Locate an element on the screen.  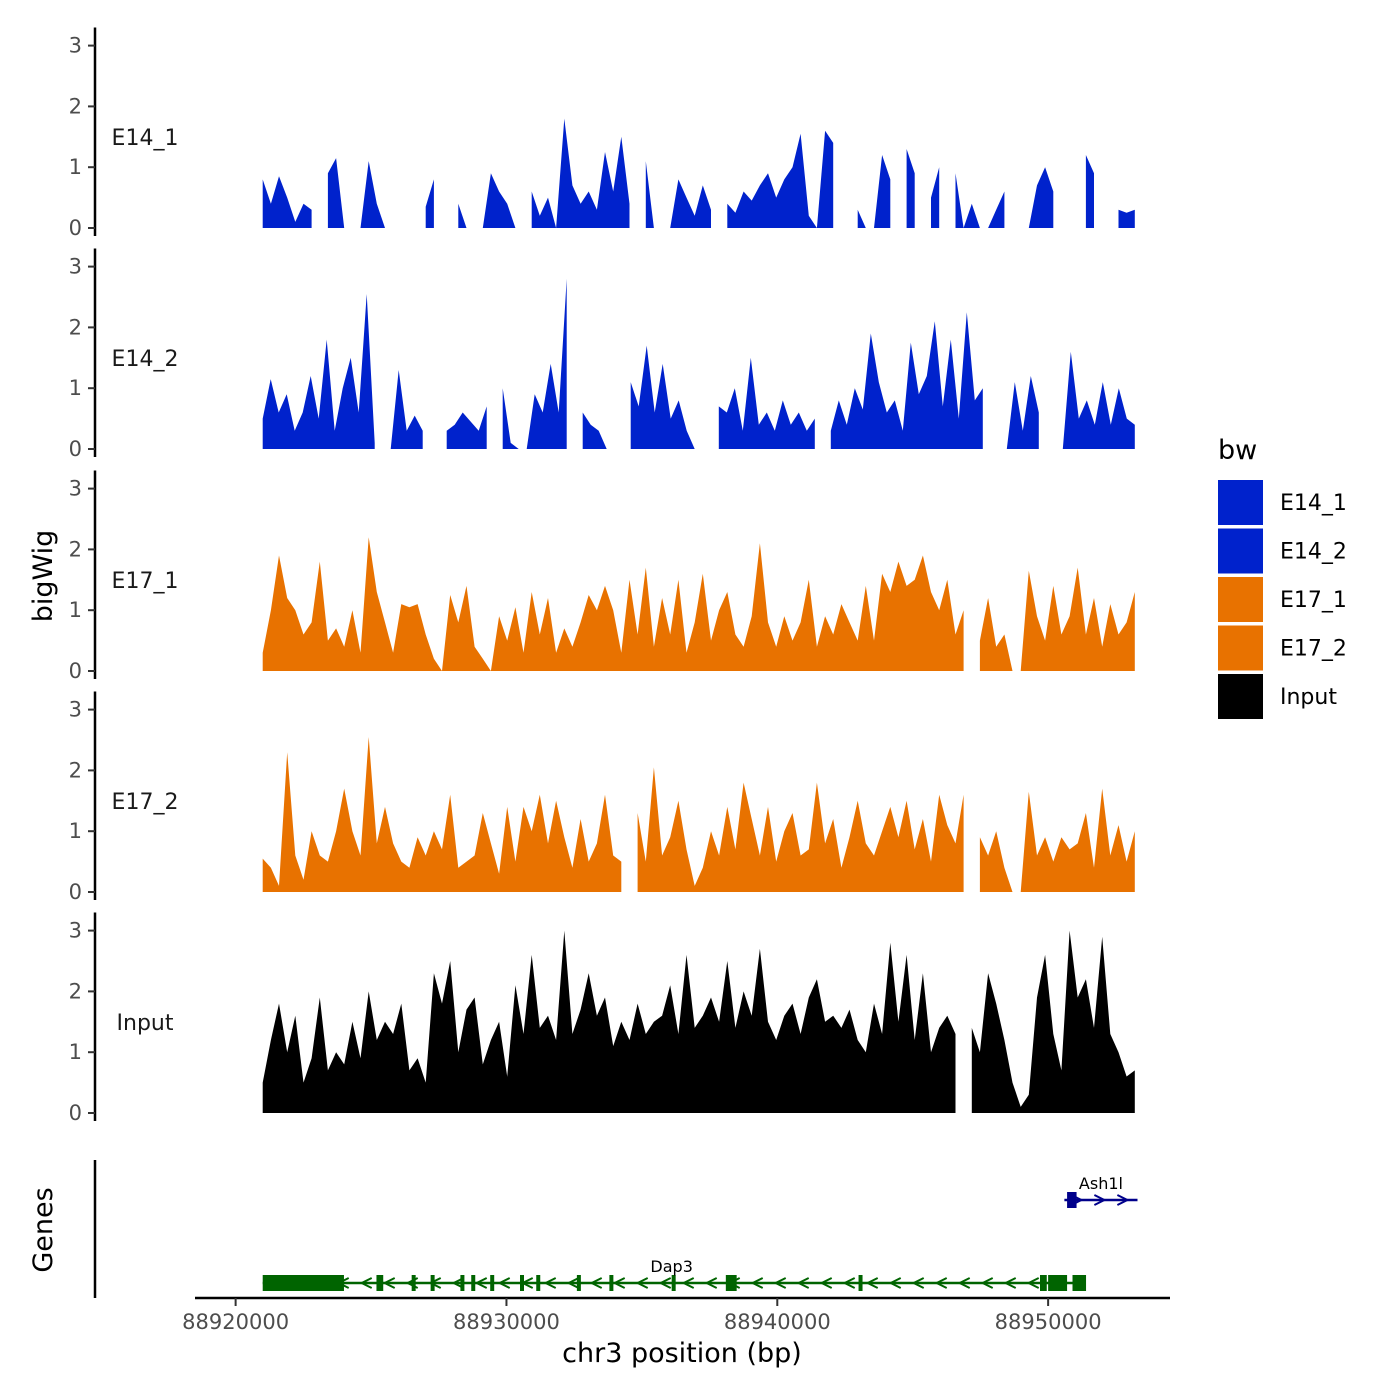
legend-label-E17_2: E17_2 is located at coordinates (1313, 649).